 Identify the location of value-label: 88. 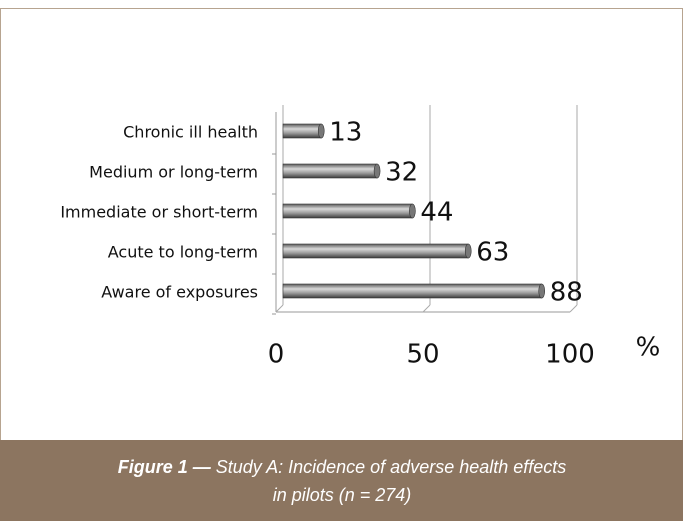
(566, 293).